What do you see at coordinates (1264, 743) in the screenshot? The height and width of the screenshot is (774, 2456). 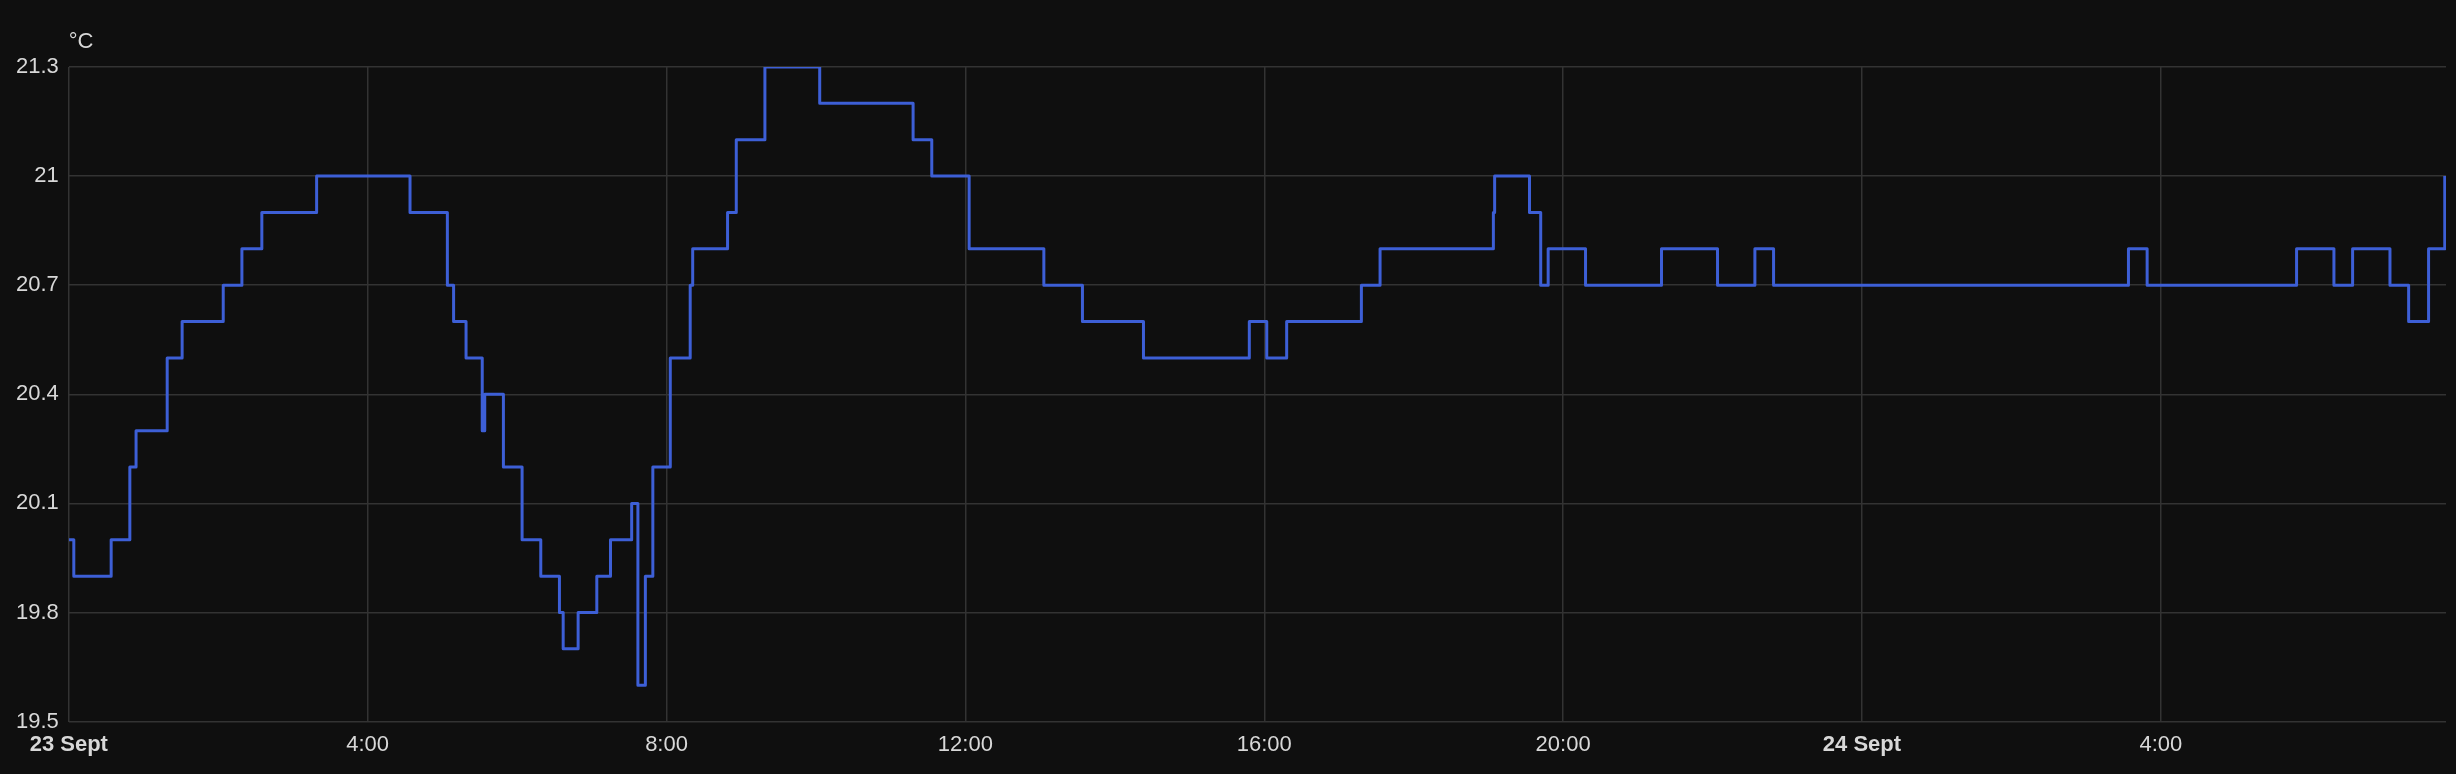 I see `x-tick-label: 16:00` at bounding box center [1264, 743].